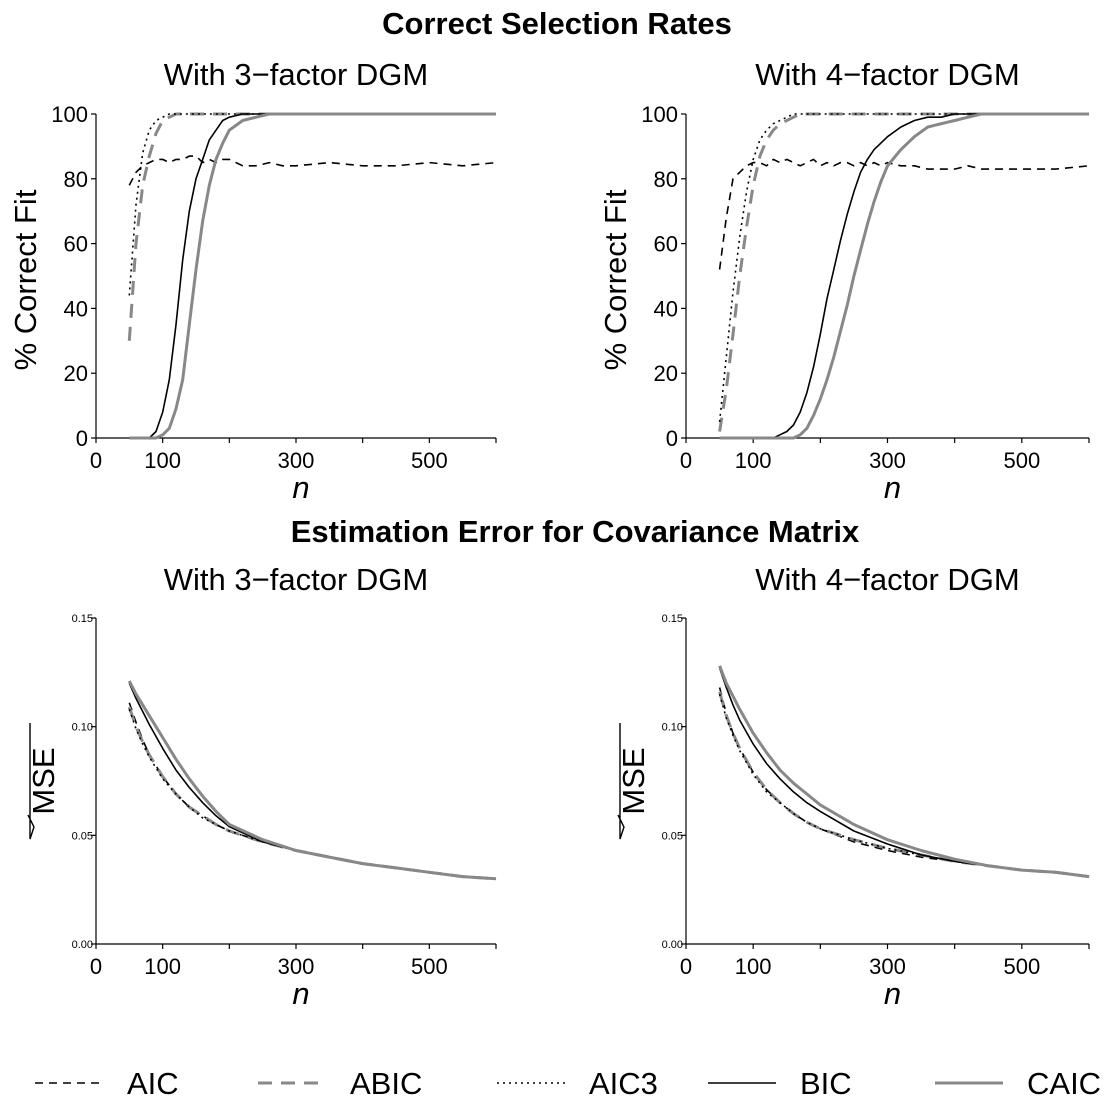 The width and height of the screenshot is (1115, 1111). Describe the element at coordinates (557, 23) in the screenshot. I see `section-title-selection-rates: Correct Selection Rates` at that location.